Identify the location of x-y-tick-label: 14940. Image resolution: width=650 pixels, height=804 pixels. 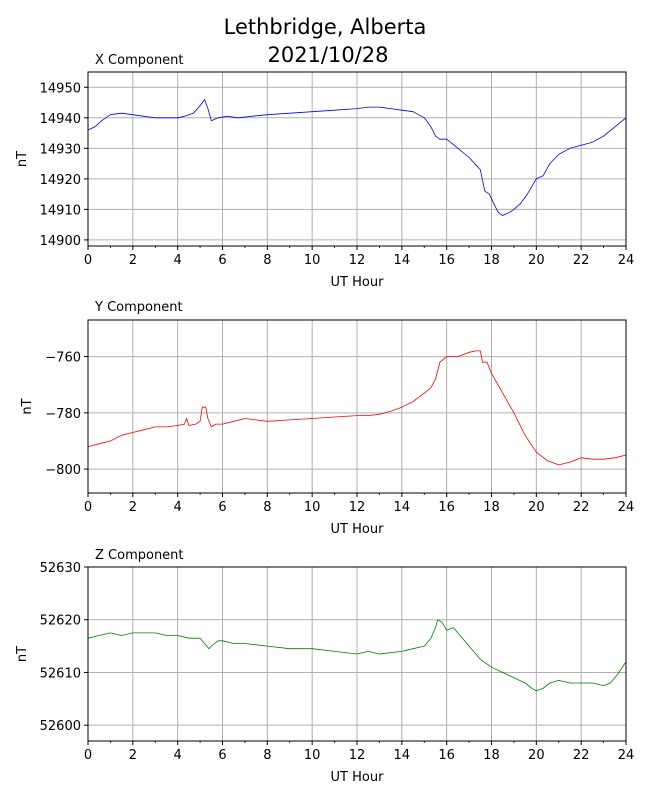
(60, 119).